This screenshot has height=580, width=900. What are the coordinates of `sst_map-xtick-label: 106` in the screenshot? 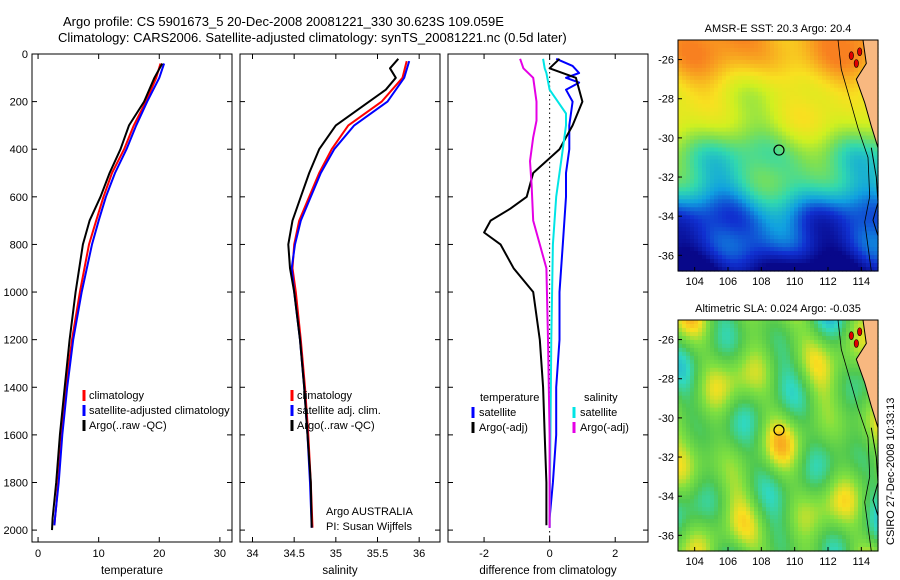 It's located at (728, 282).